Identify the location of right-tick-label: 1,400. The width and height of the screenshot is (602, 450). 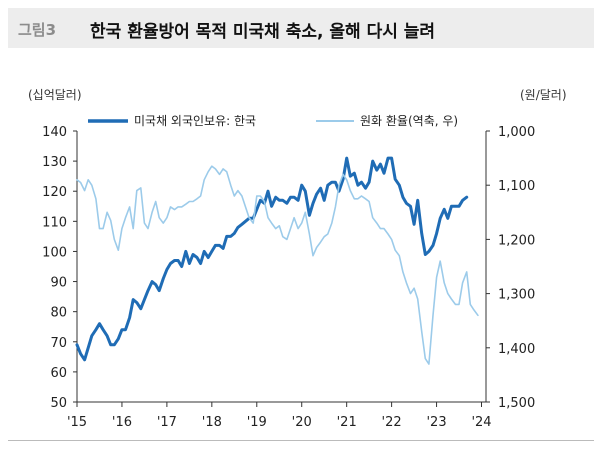
(516, 349).